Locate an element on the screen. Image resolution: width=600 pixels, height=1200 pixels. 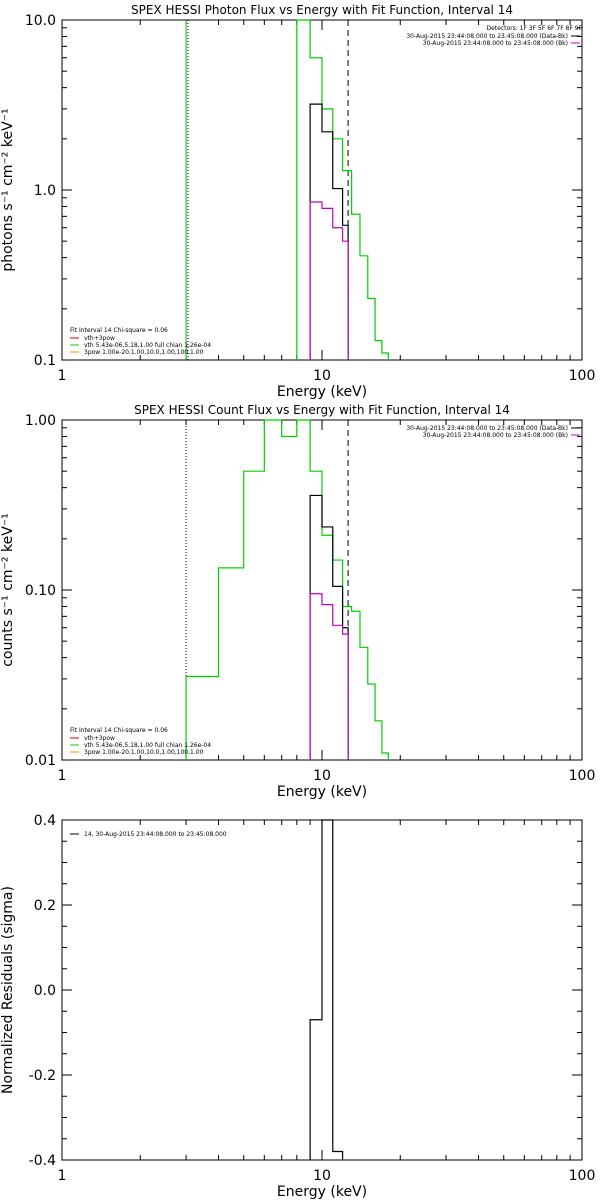
y-axis-label: counts s⁻¹ cm⁻² keV⁻¹ is located at coordinates (8, 590).